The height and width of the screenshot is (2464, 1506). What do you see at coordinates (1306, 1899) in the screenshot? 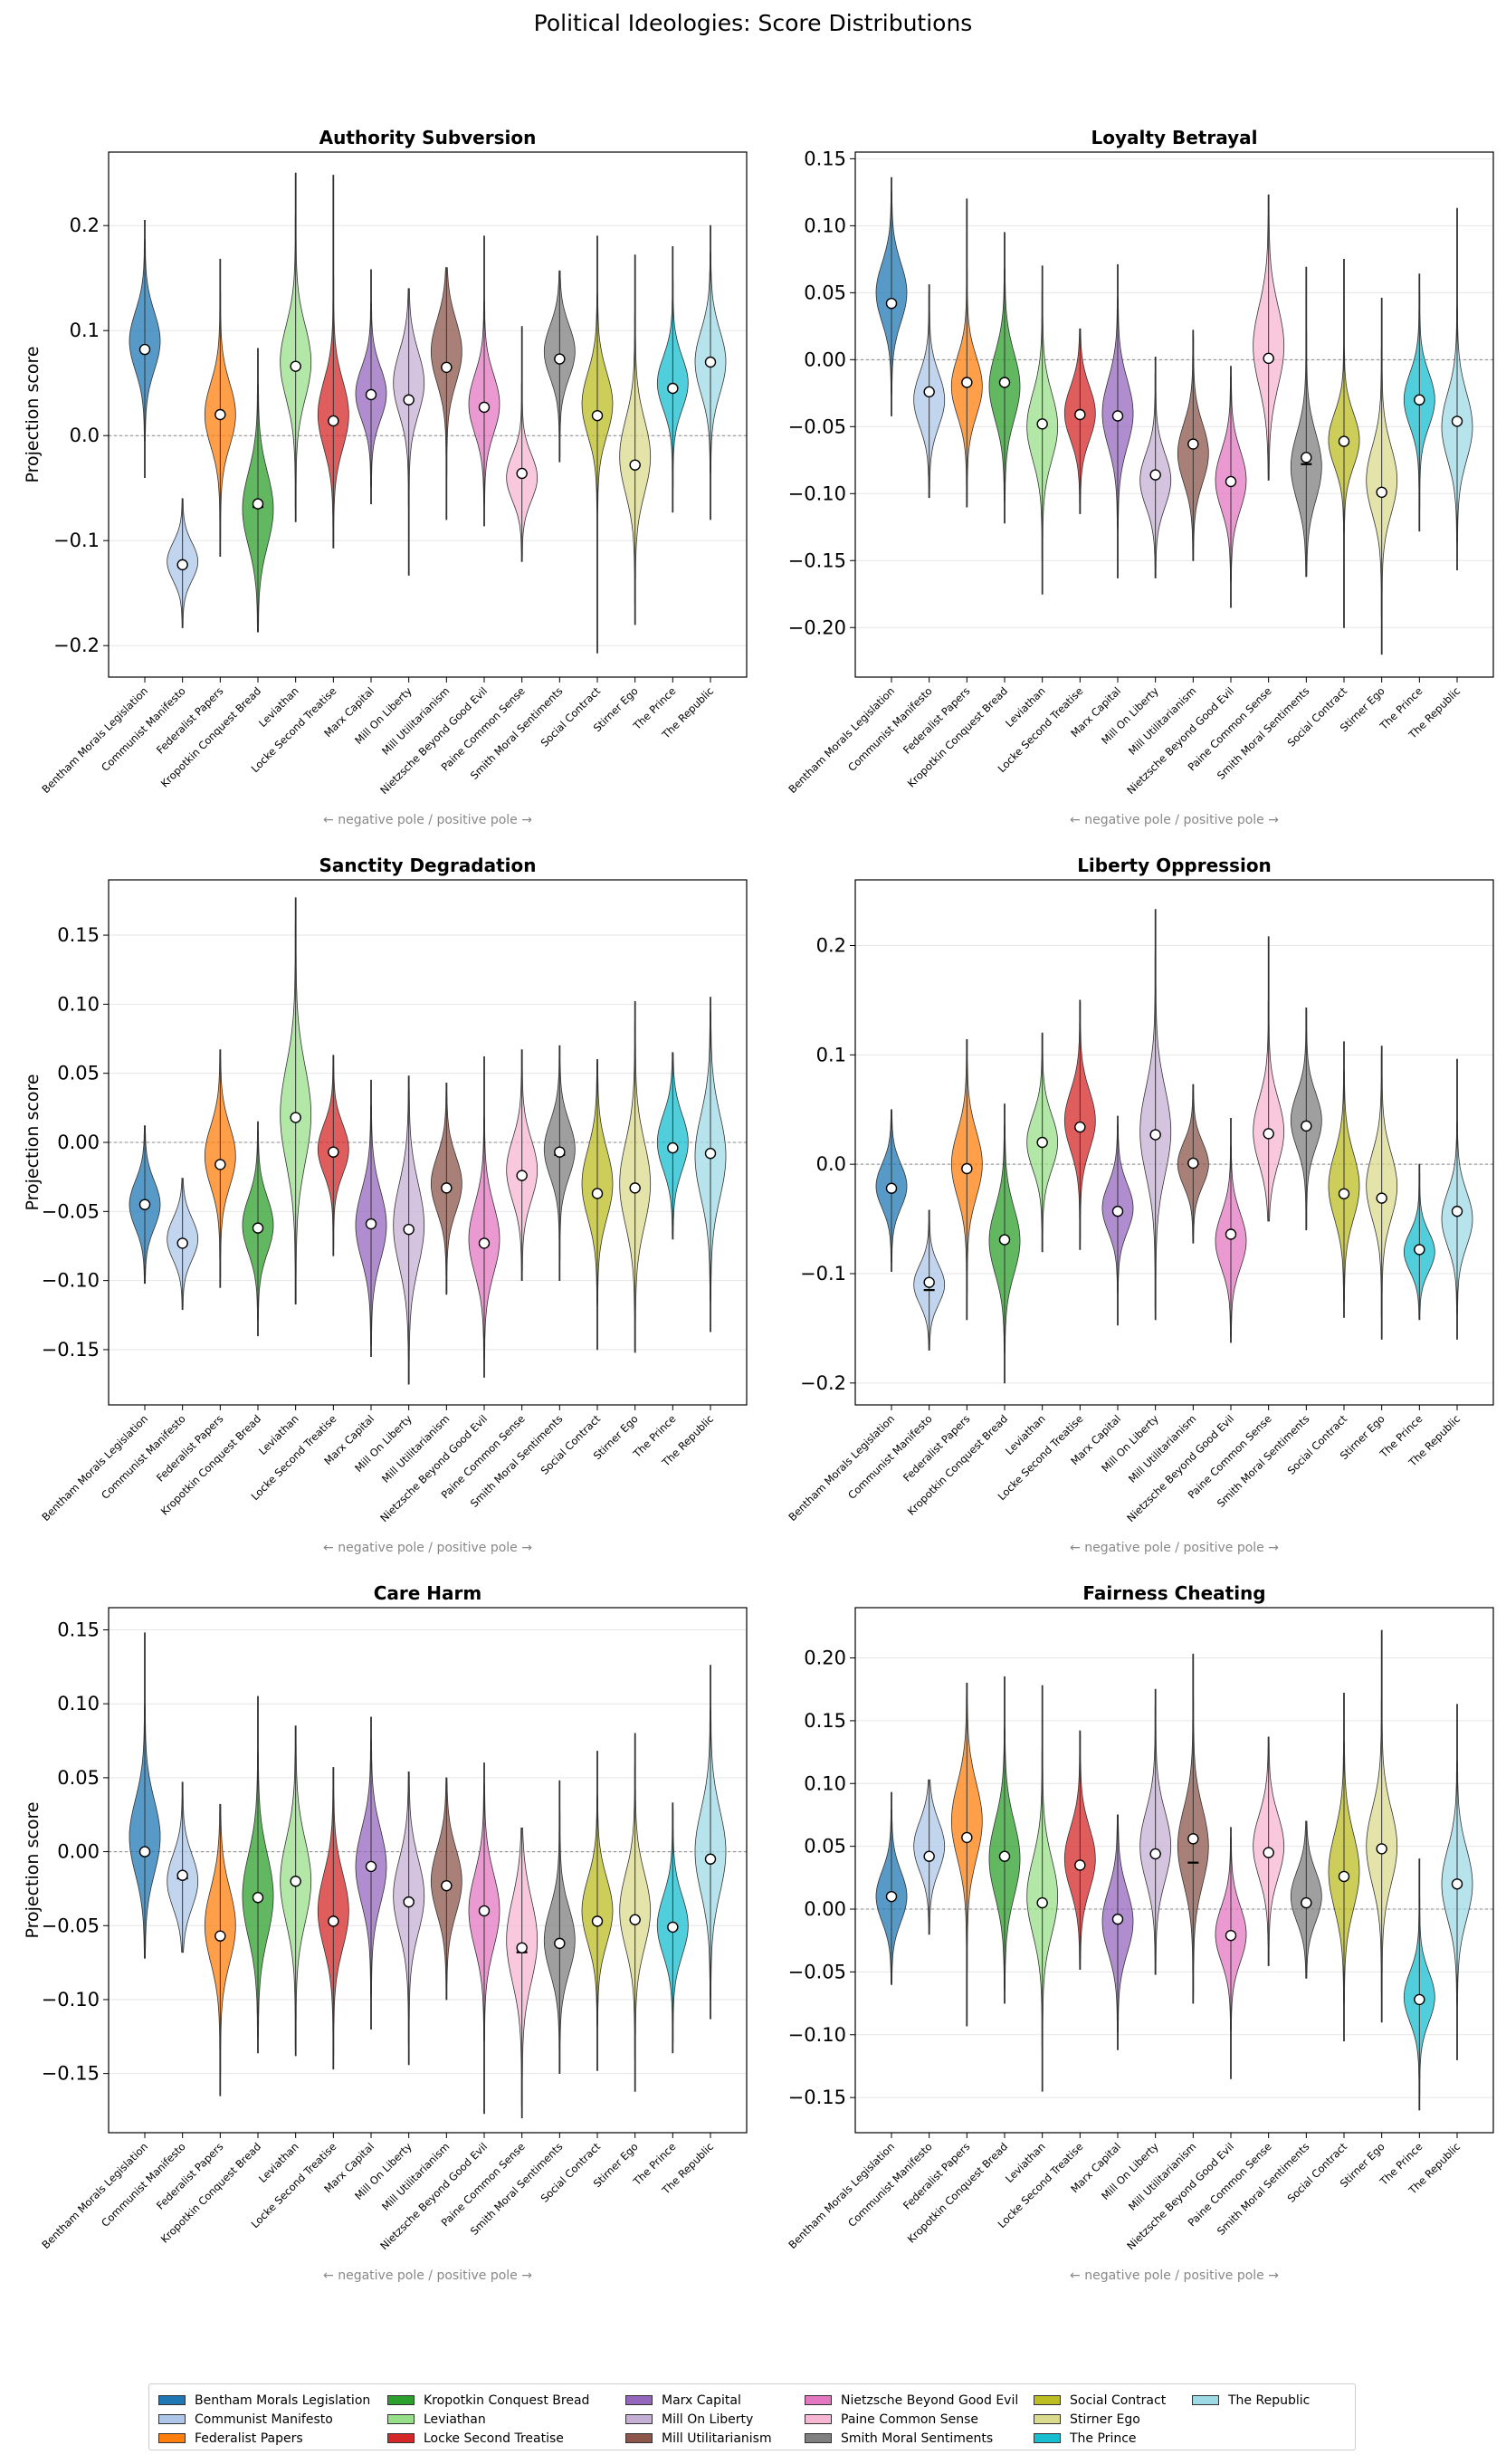
I see `violin-smith-moral-sentiments` at bounding box center [1306, 1899].